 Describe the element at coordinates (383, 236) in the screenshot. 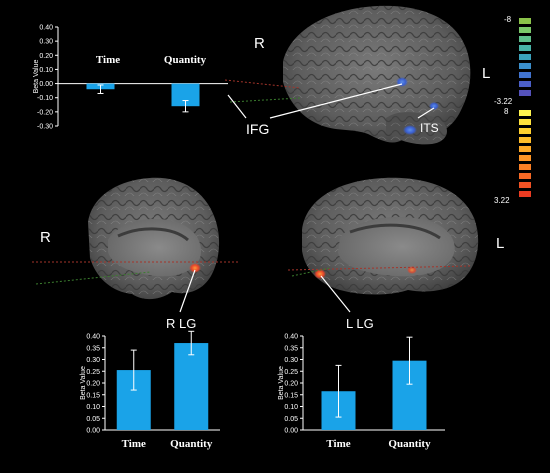

I see `medial-brain-left` at that location.